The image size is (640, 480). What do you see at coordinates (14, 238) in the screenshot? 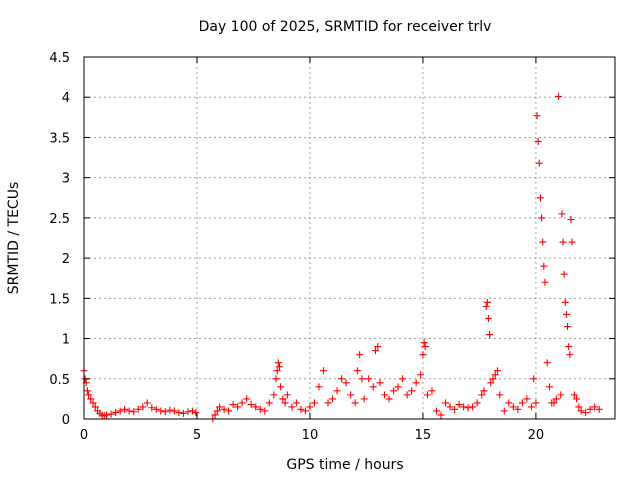
I see `y-axis-label: SRMTID / TECUs` at bounding box center [14, 238].